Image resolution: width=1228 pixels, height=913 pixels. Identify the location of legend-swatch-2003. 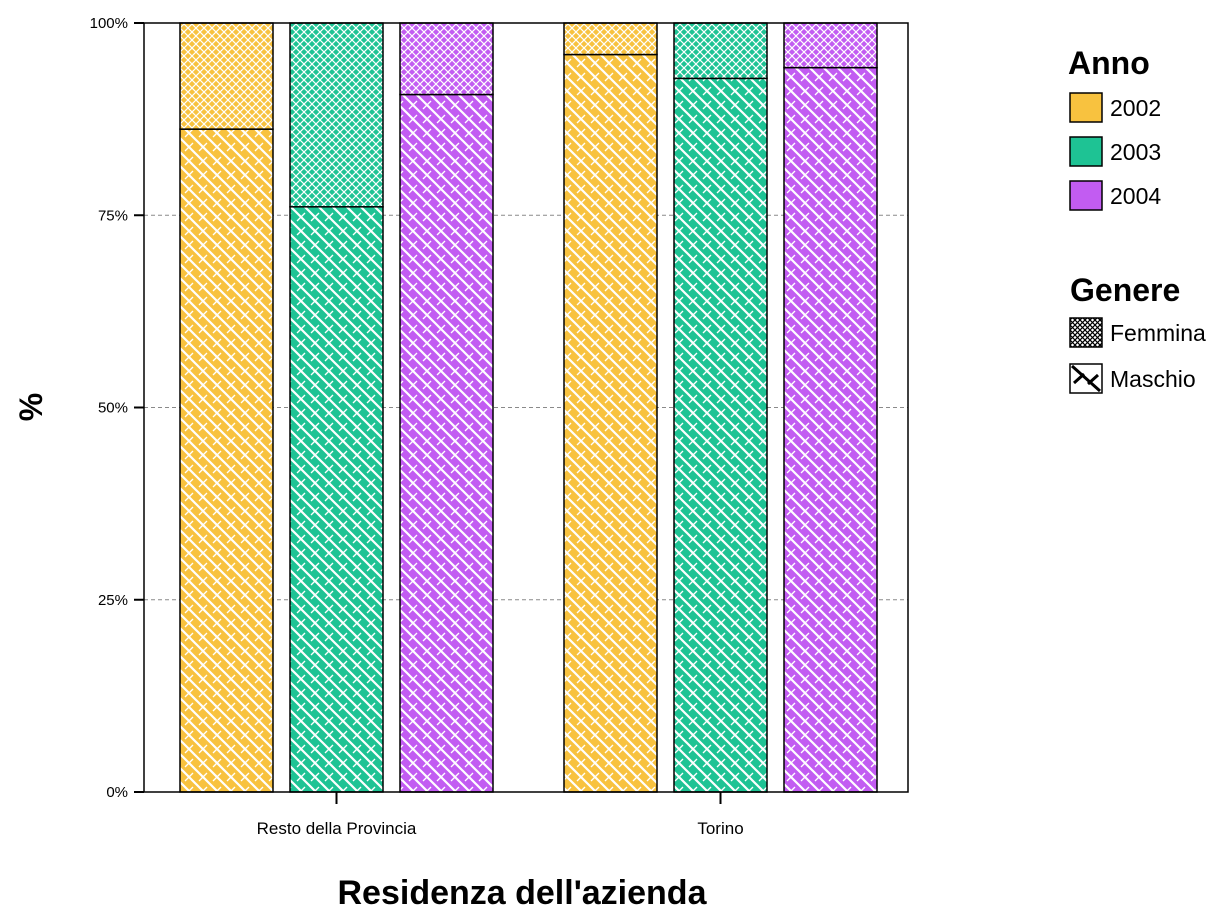
(1086, 151).